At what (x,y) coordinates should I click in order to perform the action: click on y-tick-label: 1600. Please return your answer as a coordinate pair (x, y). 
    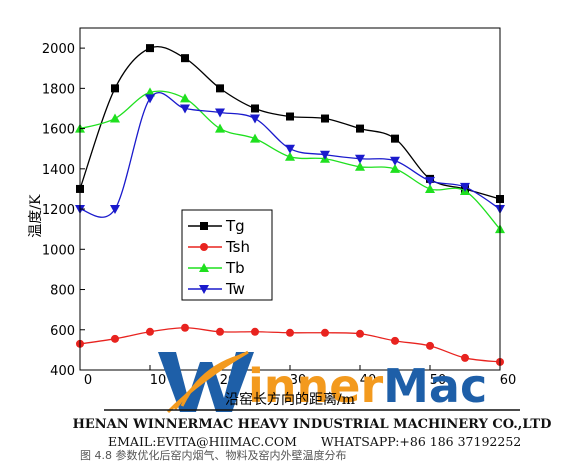
    Looking at the image, I should click on (58, 130).